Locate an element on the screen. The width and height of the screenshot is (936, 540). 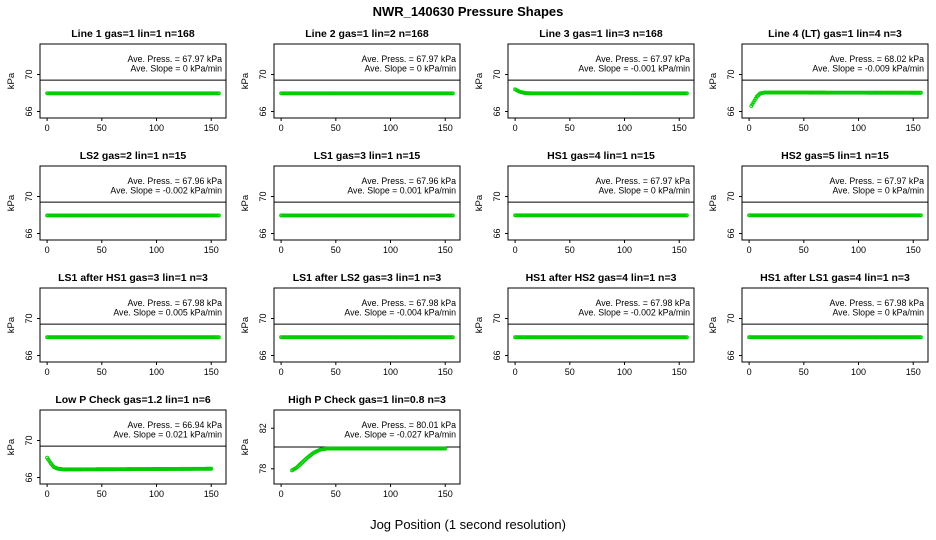
ave-slope-label: Ave. Slope = -0.027 kPa/min is located at coordinates (400, 435).